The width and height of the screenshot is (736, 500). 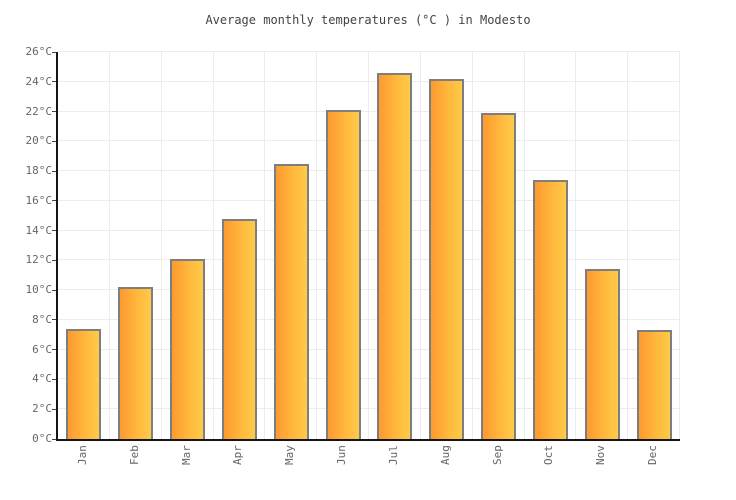 What do you see at coordinates (84, 383) in the screenshot?
I see `bar-jan` at bounding box center [84, 383].